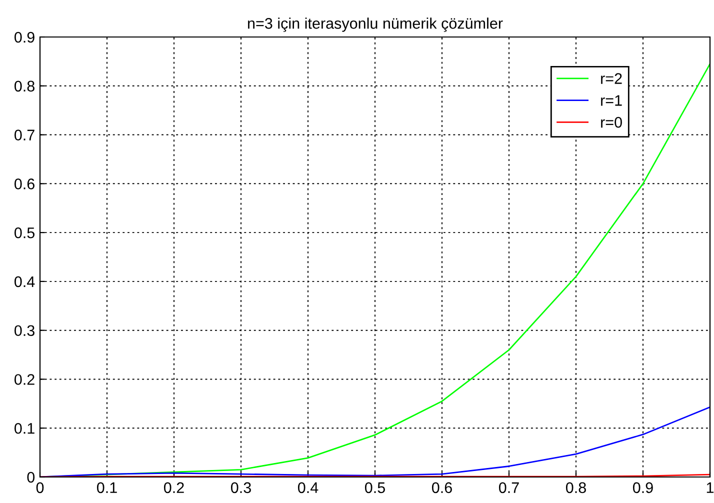 This screenshot has width=714, height=503. Describe the element at coordinates (308, 488) in the screenshot. I see `x-tick-label: 0.4` at that location.